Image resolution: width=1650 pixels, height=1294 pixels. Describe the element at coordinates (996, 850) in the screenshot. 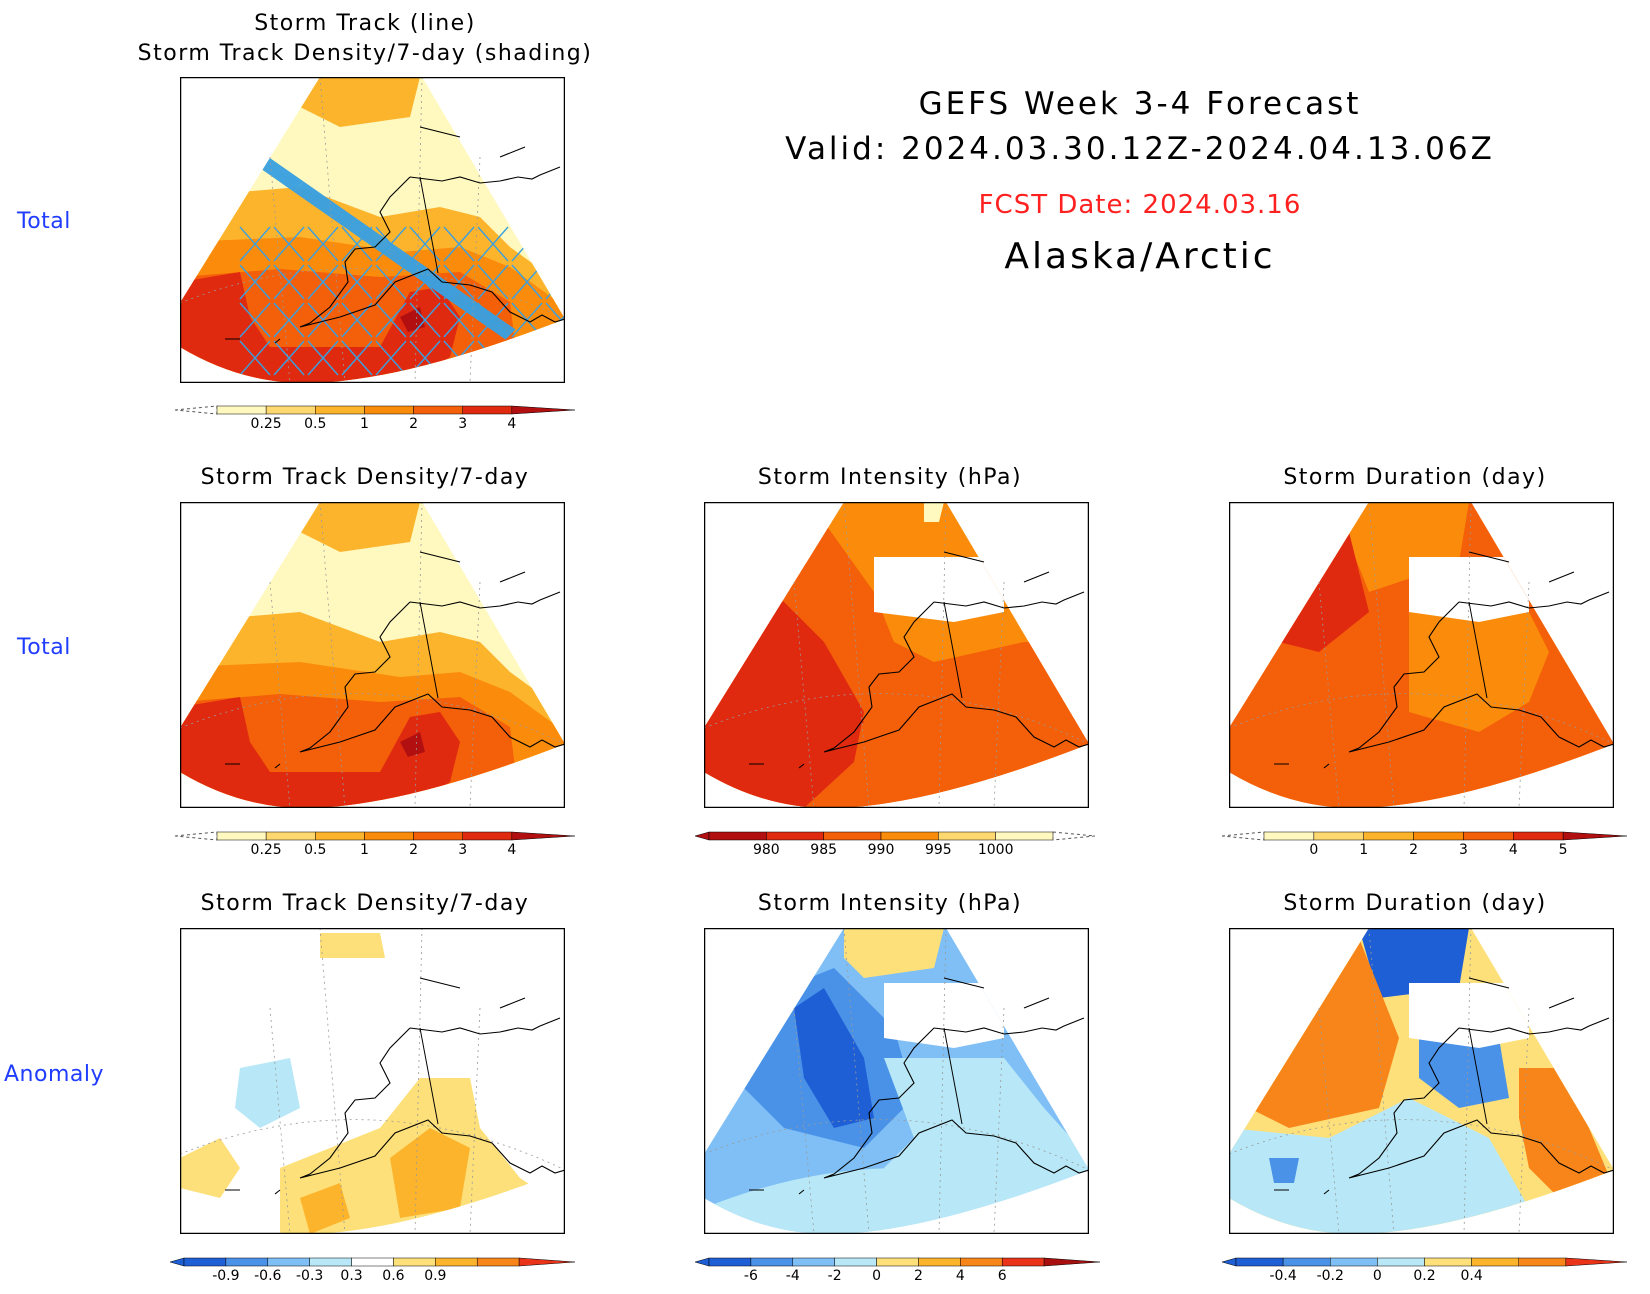

I see `colorbar-tick-label: 1000` at that location.